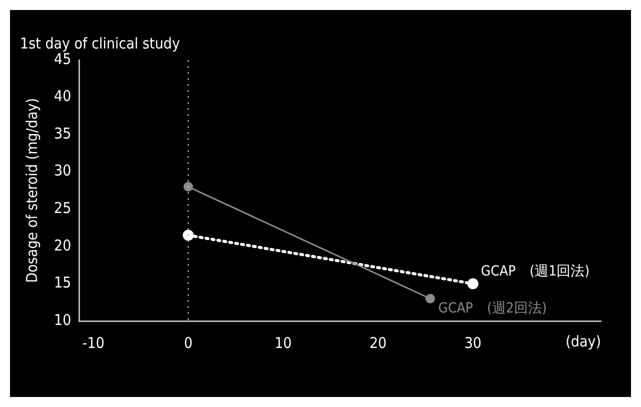 This screenshot has height=407, width=641. Describe the element at coordinates (283, 343) in the screenshot. I see `x-tick-label: 10` at that location.